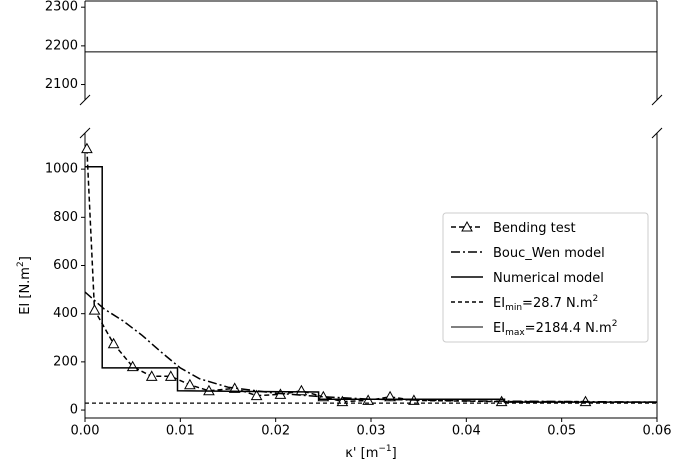 This screenshot has width=699, height=466. What do you see at coordinates (515, 333) in the screenshot?
I see `legend-label-part: max` at bounding box center [515, 333].